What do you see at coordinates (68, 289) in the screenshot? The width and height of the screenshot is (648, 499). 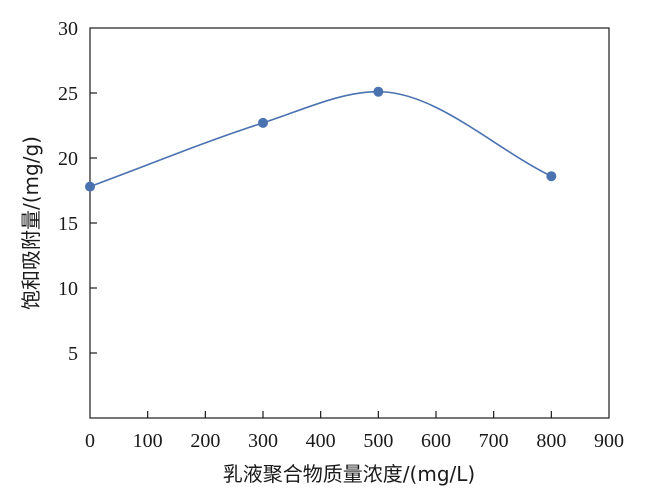 I see `y-tick-label: 10` at bounding box center [68, 289].